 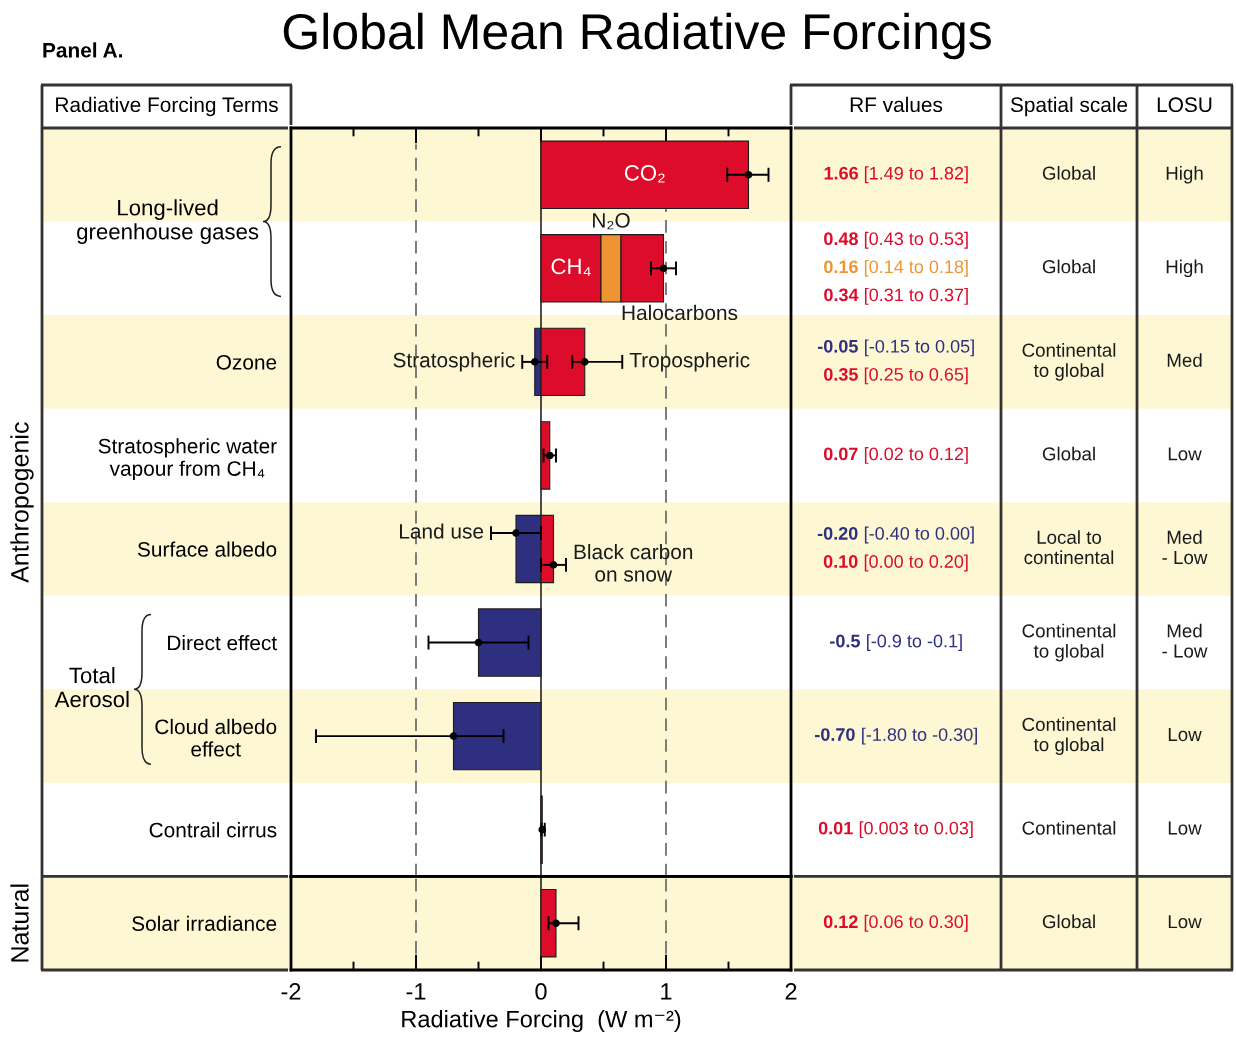 I want to click on x-axis-title: Radiative Forcing (W m⁻²), so click(x=541, y=1021).